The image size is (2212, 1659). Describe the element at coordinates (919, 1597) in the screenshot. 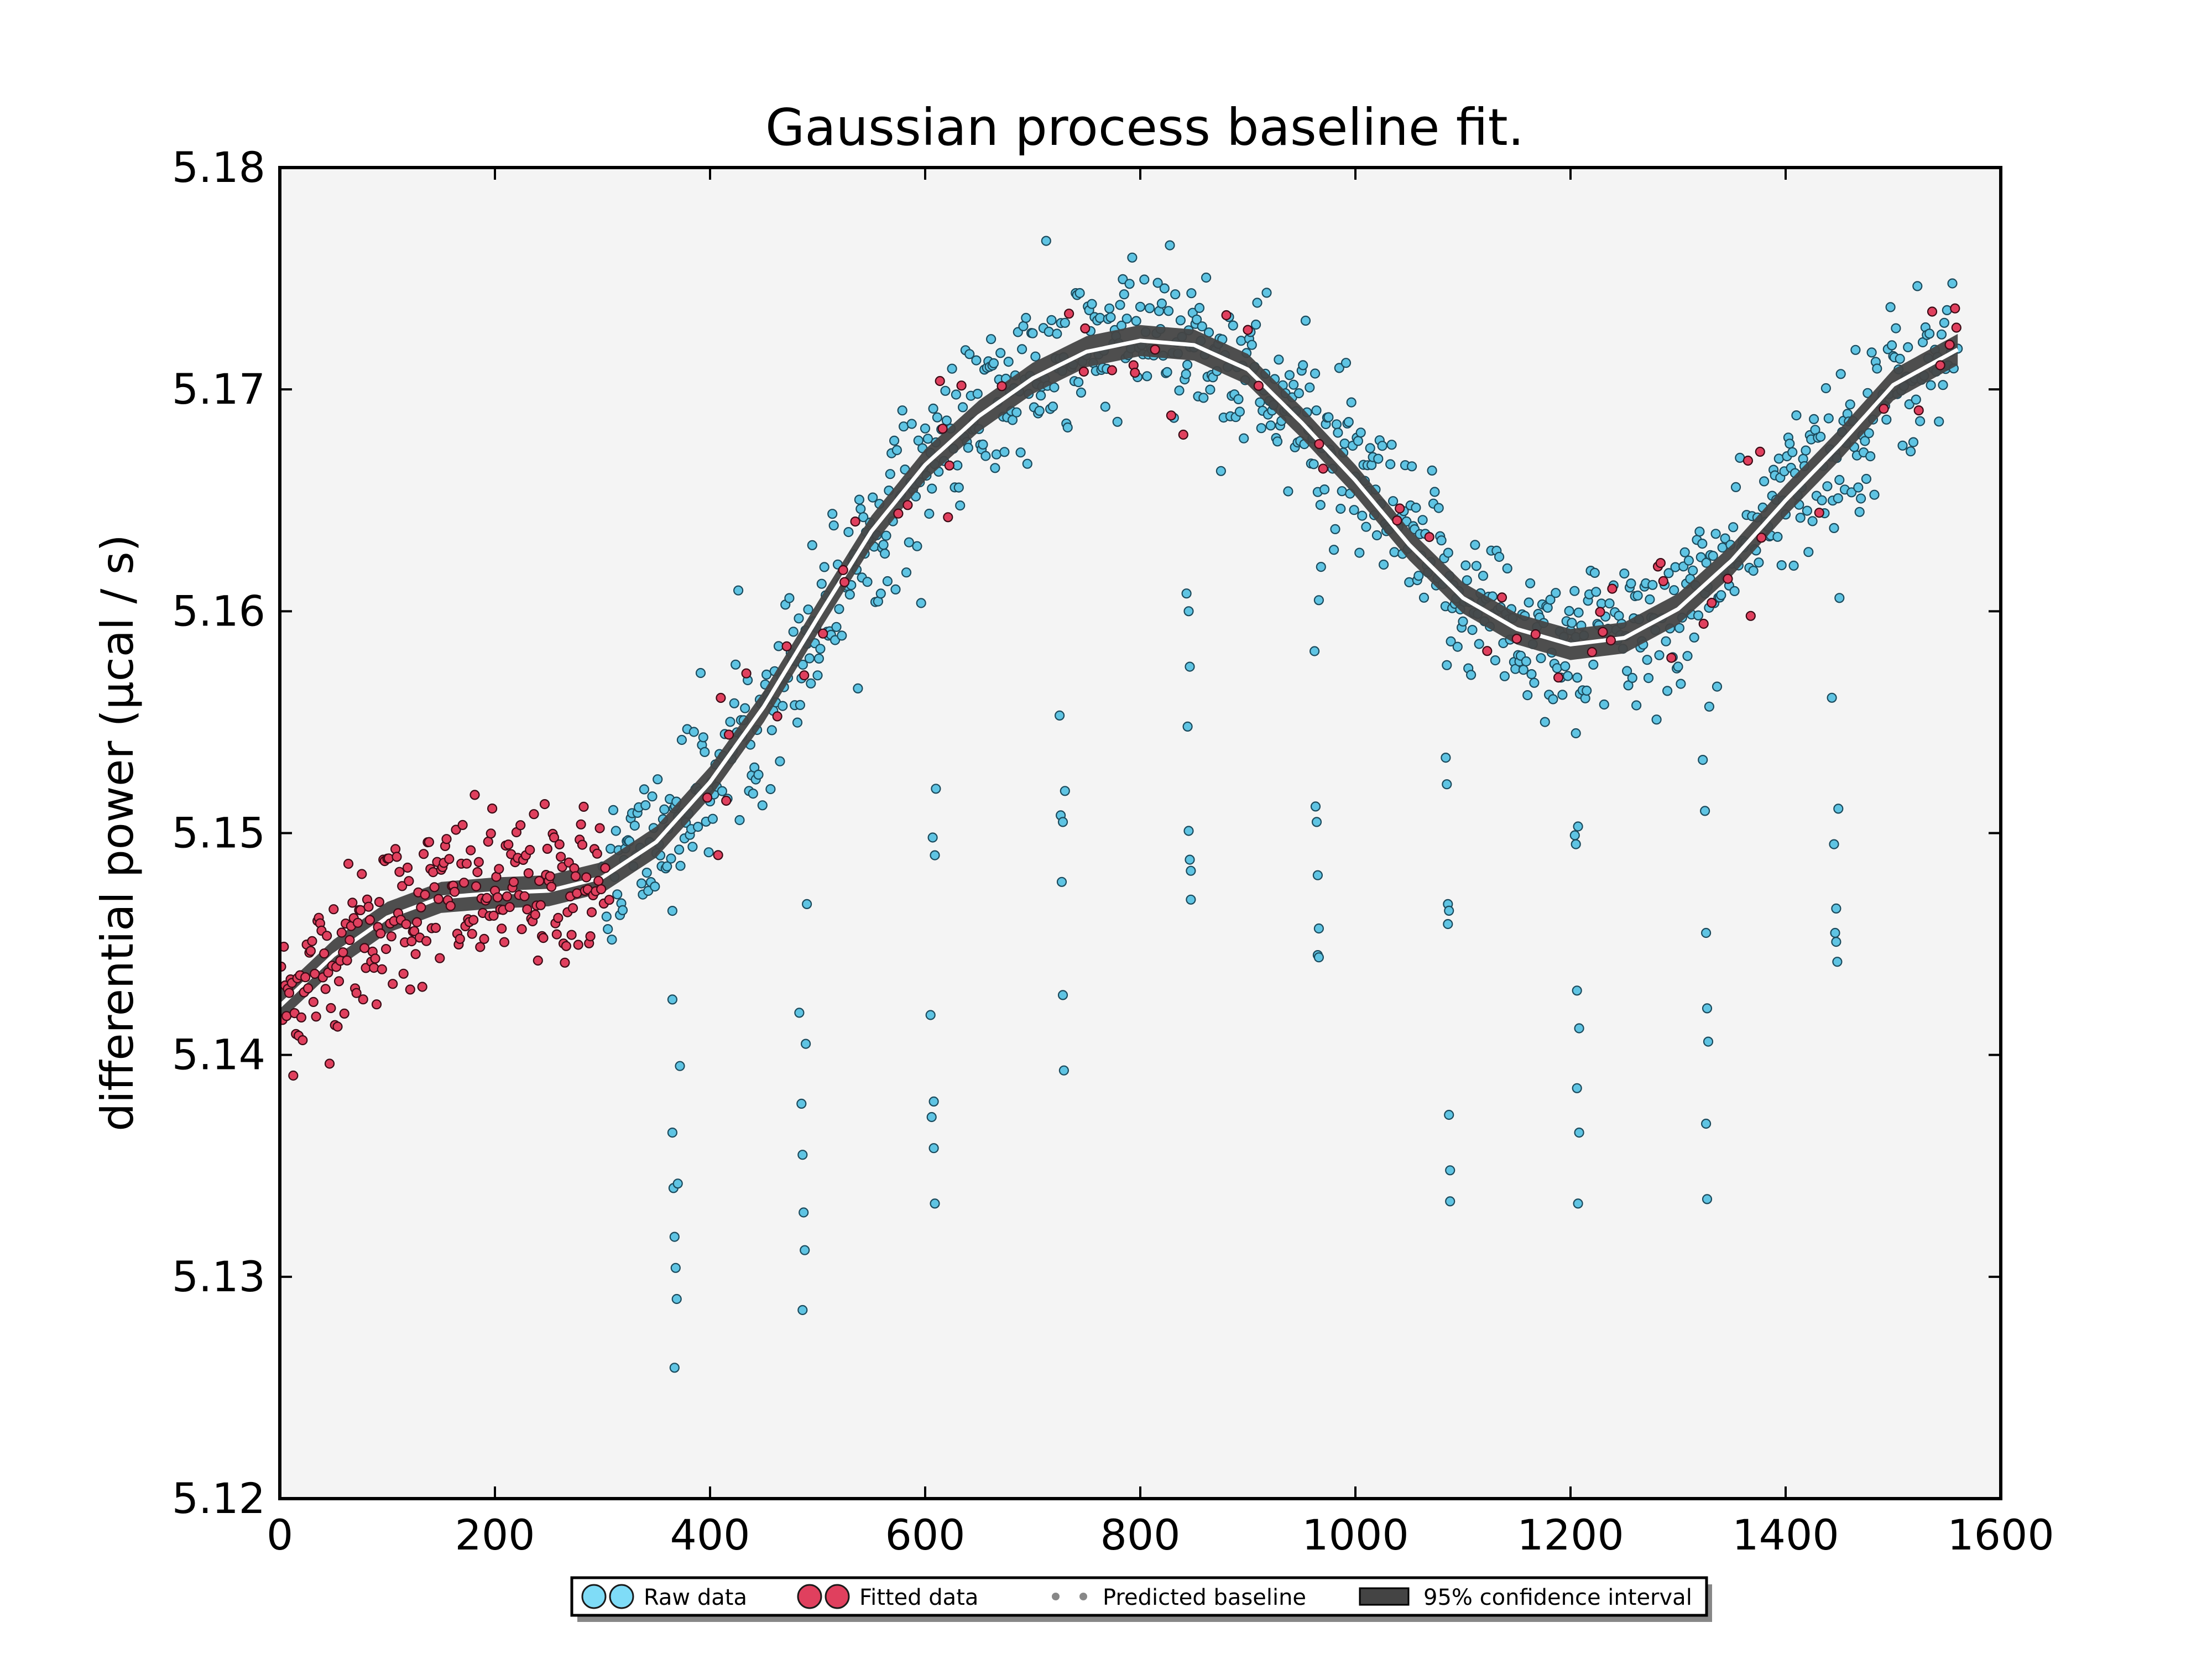

I see `legend-label: Fitted data` at that location.